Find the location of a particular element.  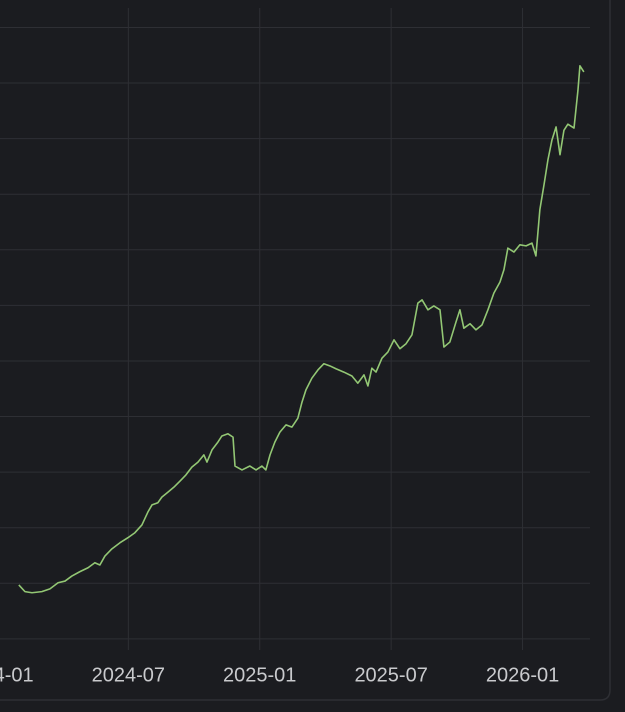

x-tick-label: 2024-01 is located at coordinates (17, 675).